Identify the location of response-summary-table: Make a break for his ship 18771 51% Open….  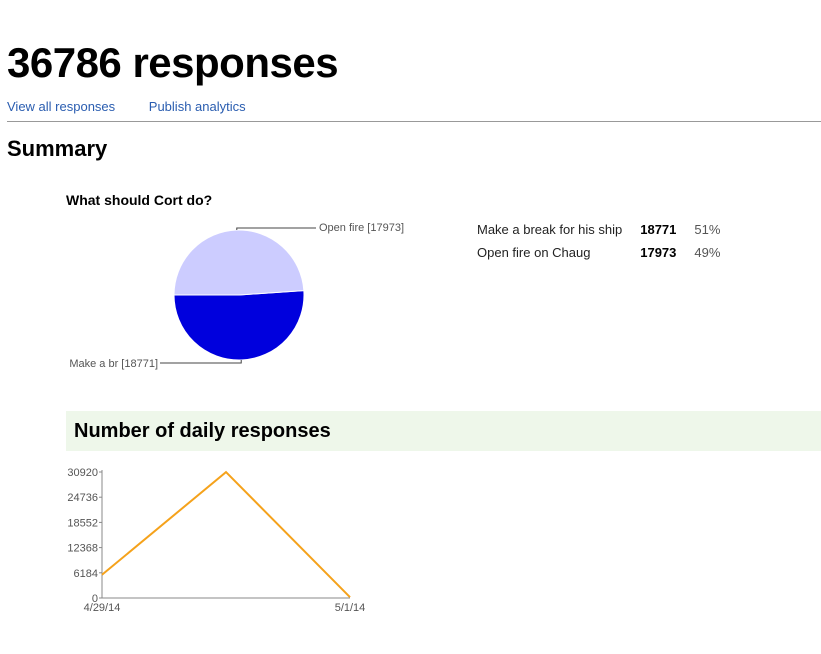
(598, 241).